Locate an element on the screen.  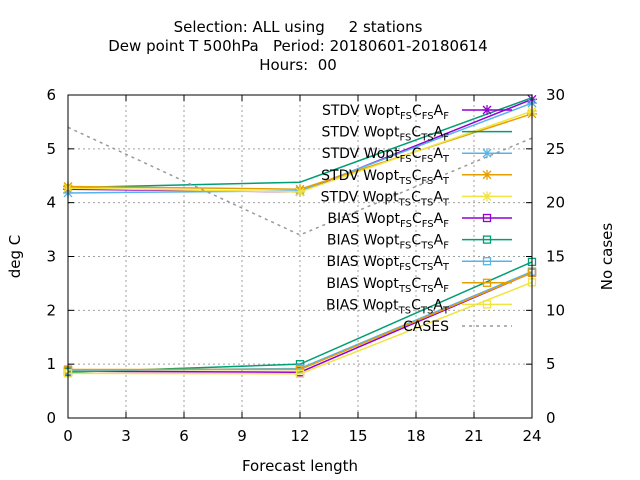
y2-tick-label: 15 is located at coordinates (555, 257).